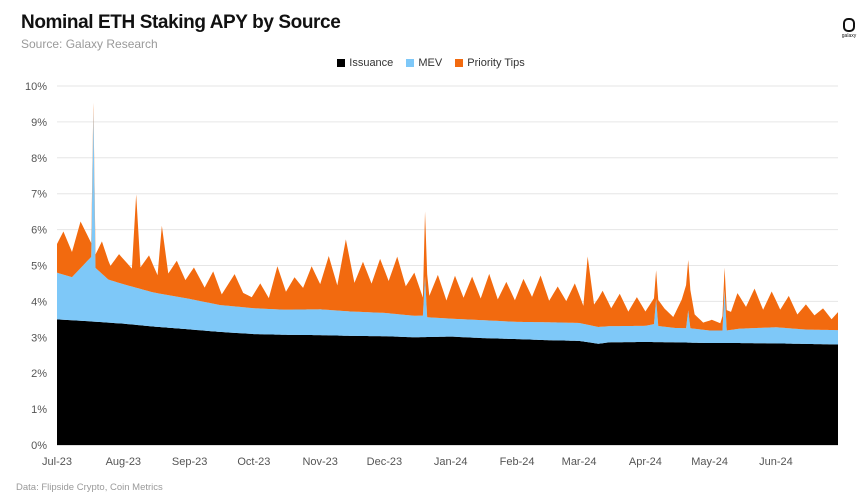  Describe the element at coordinates (579, 462) in the screenshot. I see `x-tick-label: Mar-24` at that location.